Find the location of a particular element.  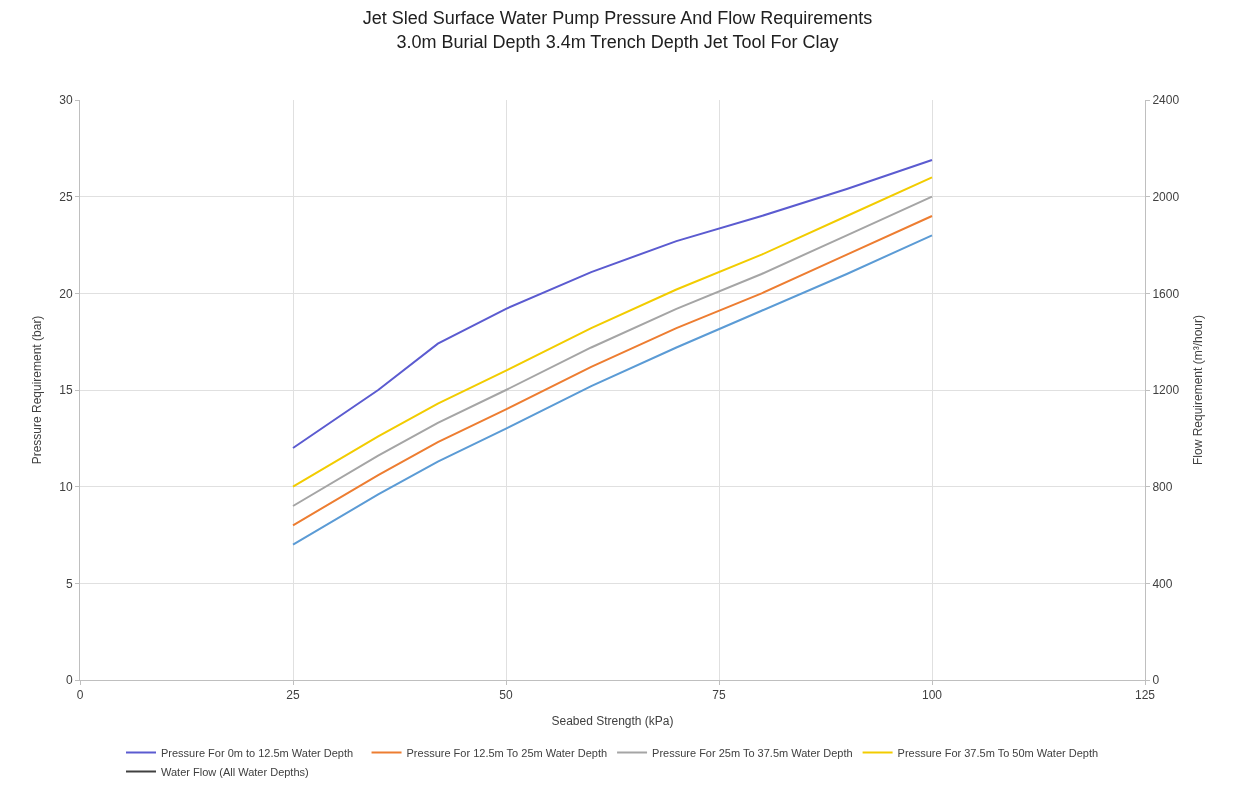

y-tick-label: 20 is located at coordinates (66, 293).